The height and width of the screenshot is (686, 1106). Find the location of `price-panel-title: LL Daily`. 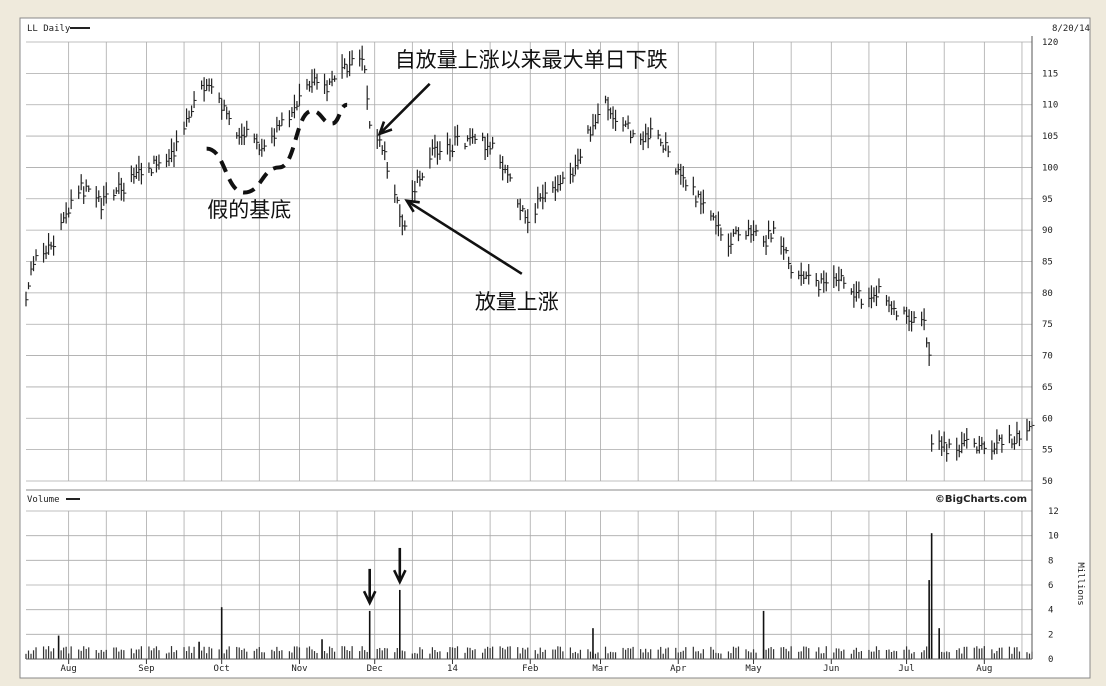

price-panel-title: LL Daily is located at coordinates (49, 29).